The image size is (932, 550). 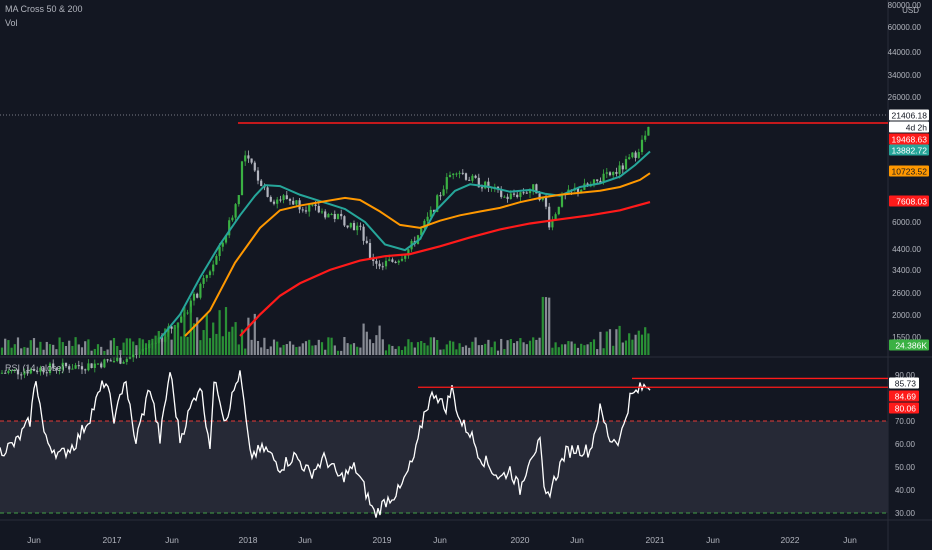 I want to click on rsi-tag, so click(x=904, y=408).